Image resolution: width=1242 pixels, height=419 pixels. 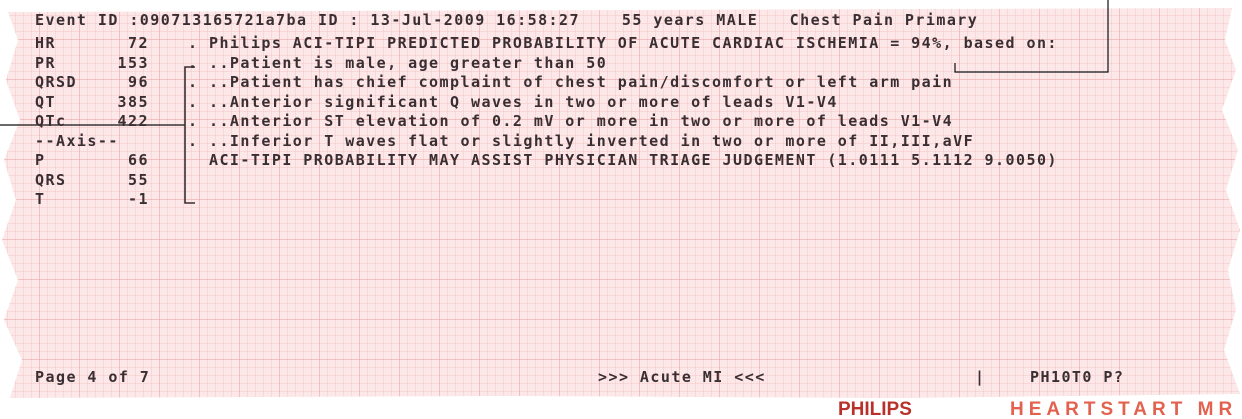 I want to click on measurement-label: HR, so click(x=45, y=43).